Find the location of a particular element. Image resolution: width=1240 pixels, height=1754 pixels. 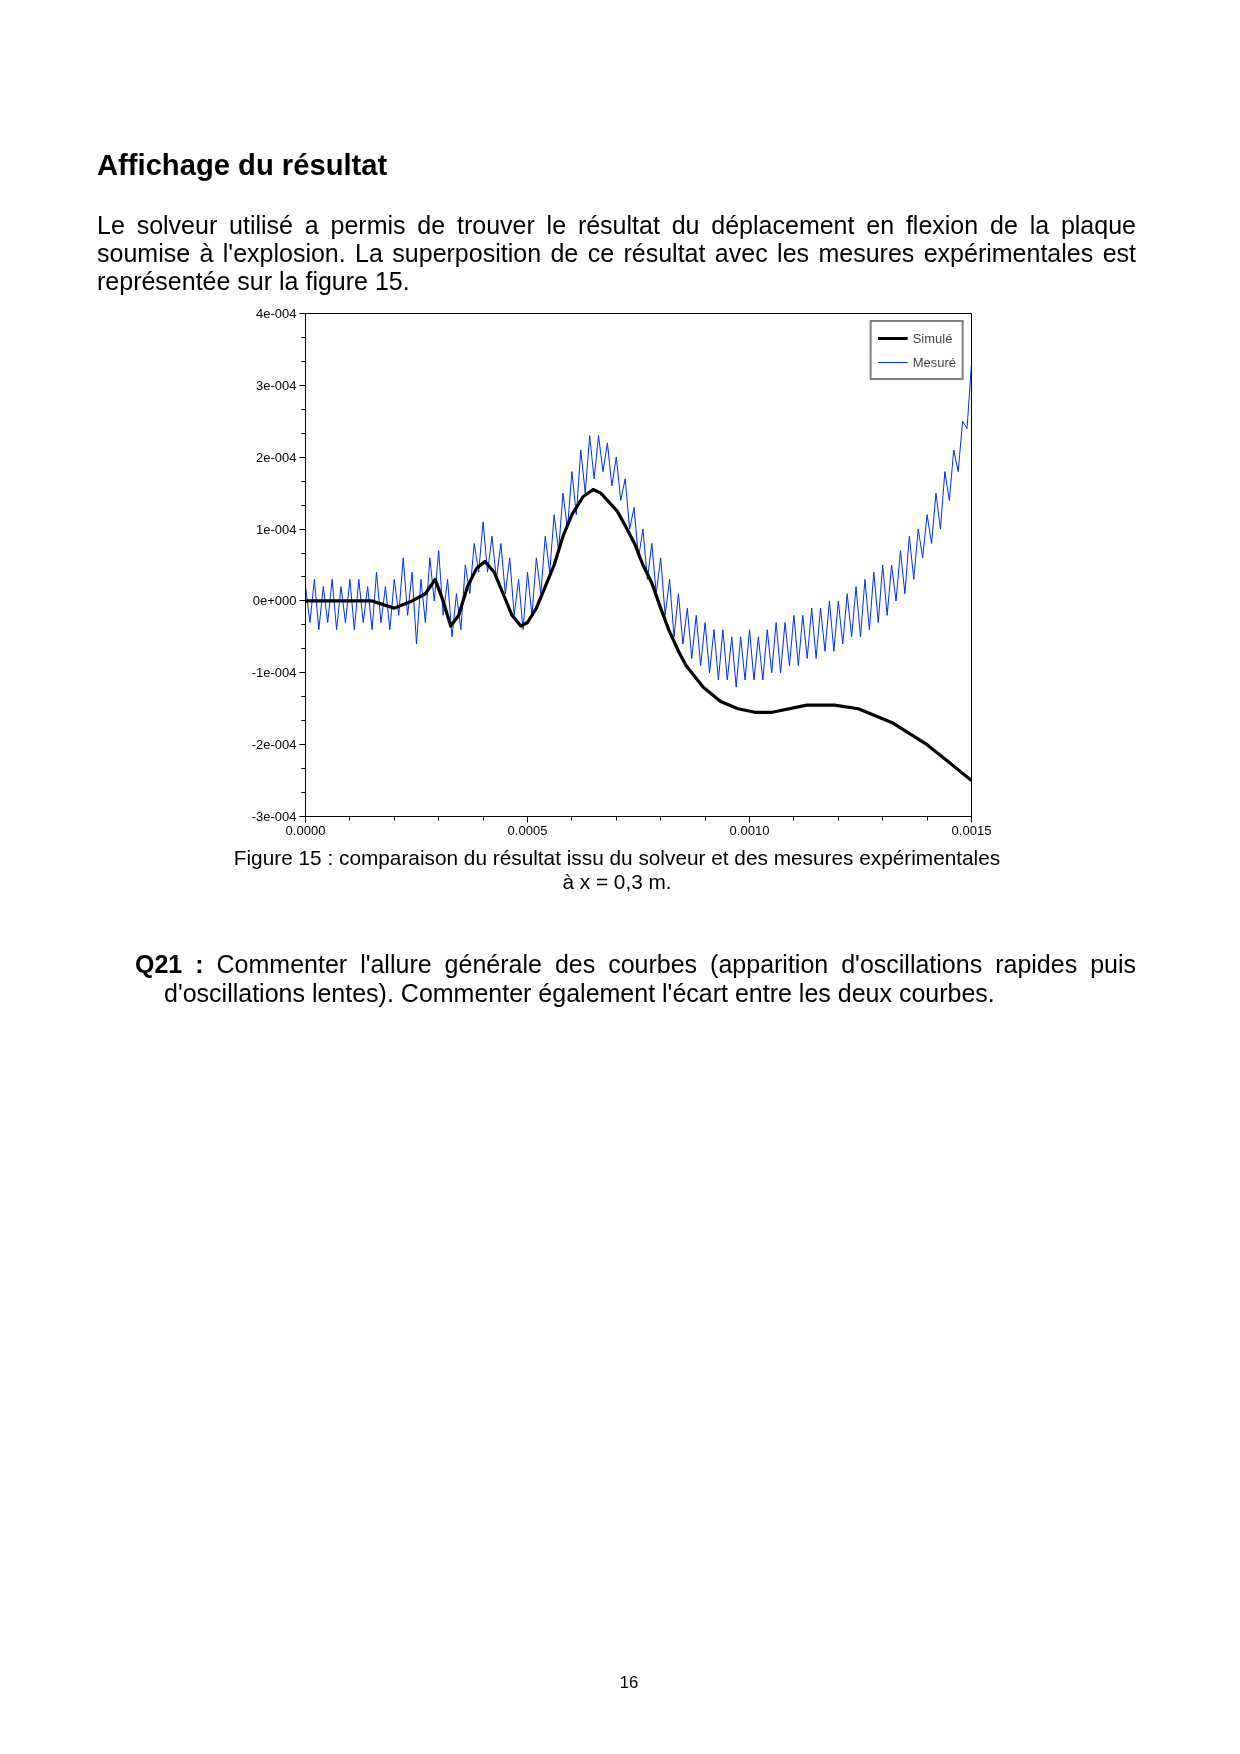

x-tick-label: 0.0015 is located at coordinates (971, 830).